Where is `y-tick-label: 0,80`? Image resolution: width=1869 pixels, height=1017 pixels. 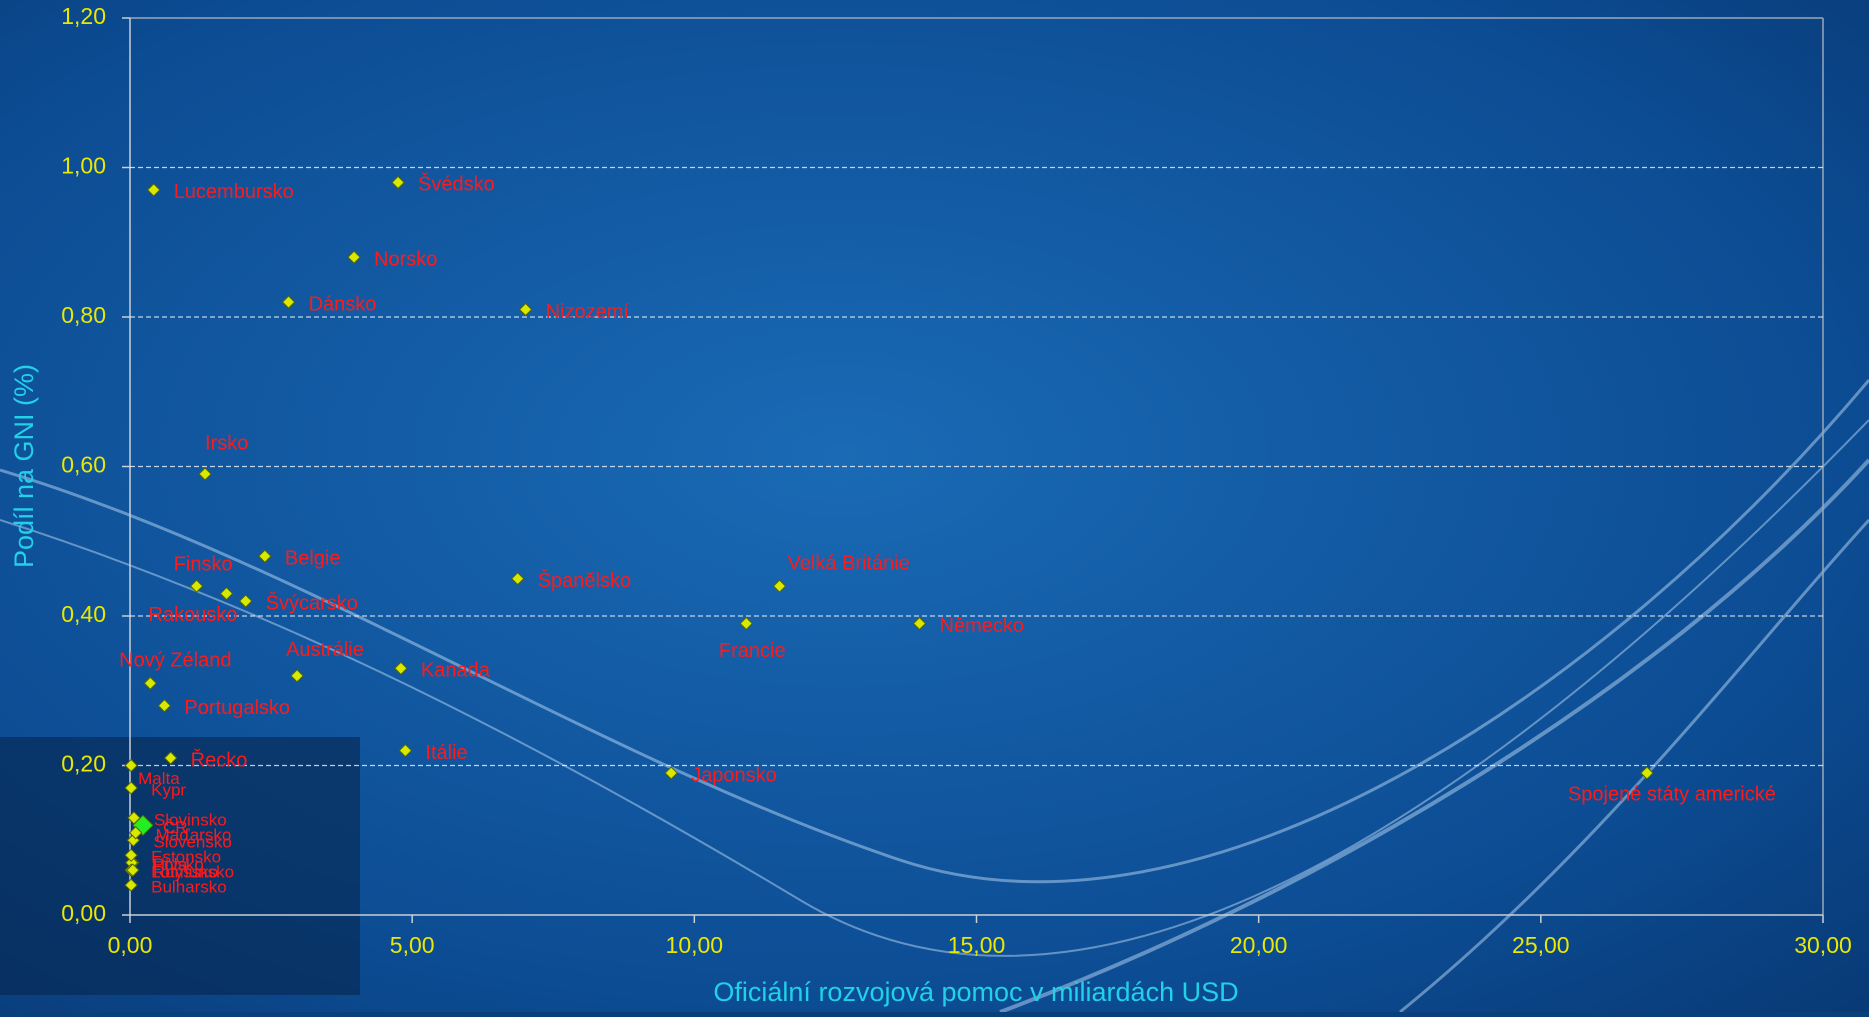
y-tick-label: 0,80 is located at coordinates (83, 315).